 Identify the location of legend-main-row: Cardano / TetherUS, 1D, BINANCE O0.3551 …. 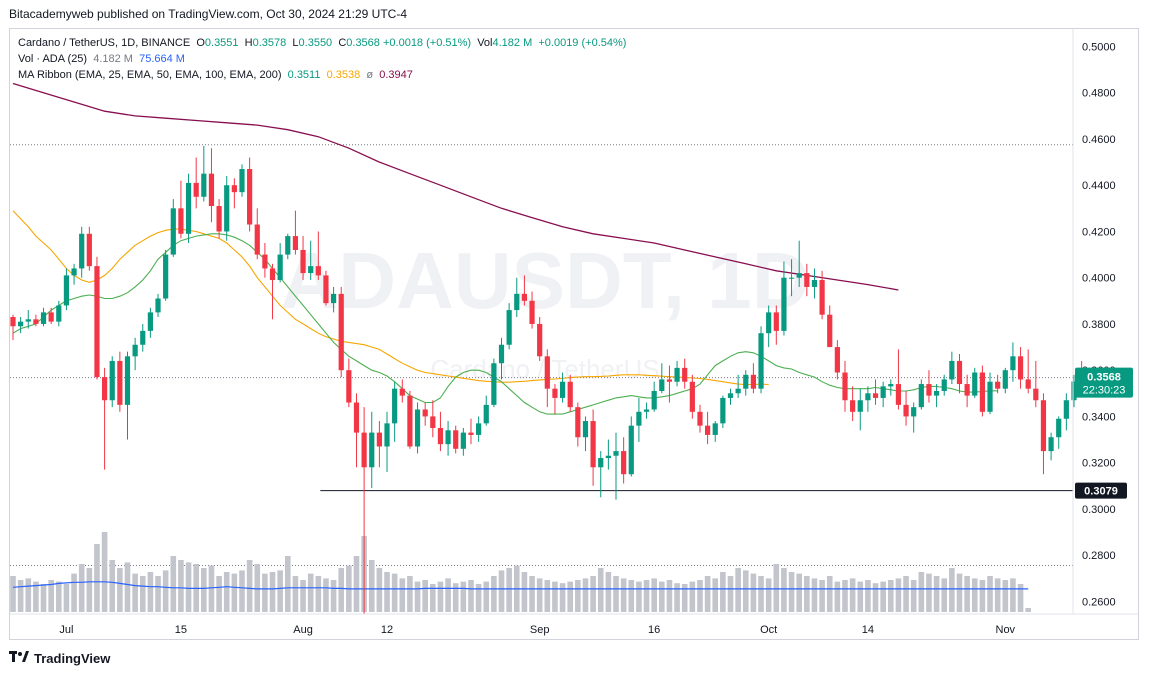
(322, 43).